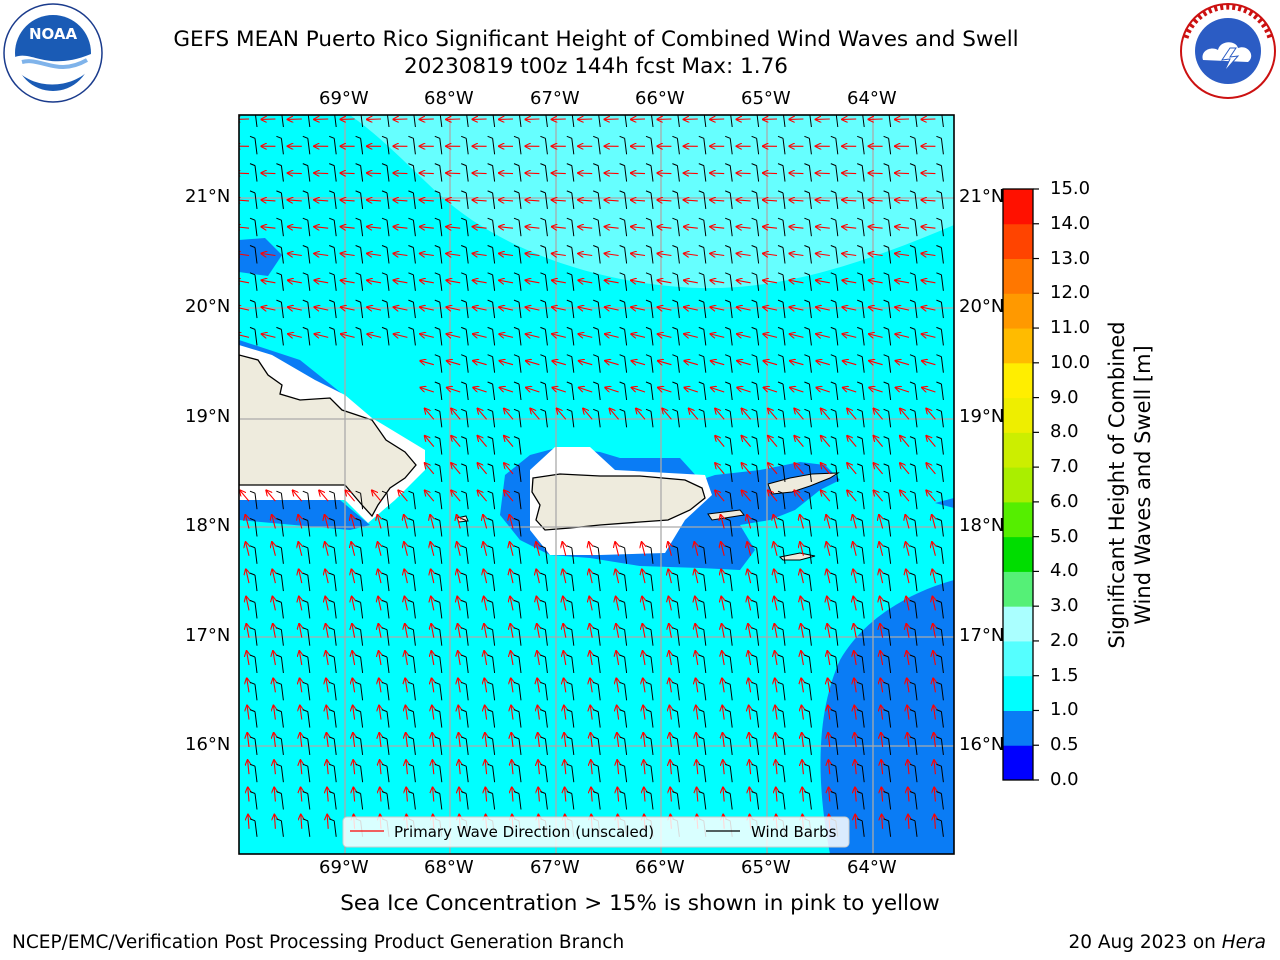  What do you see at coordinates (1064, 501) in the screenshot?
I see `colorbar-tick-label: 6.0` at bounding box center [1064, 501].